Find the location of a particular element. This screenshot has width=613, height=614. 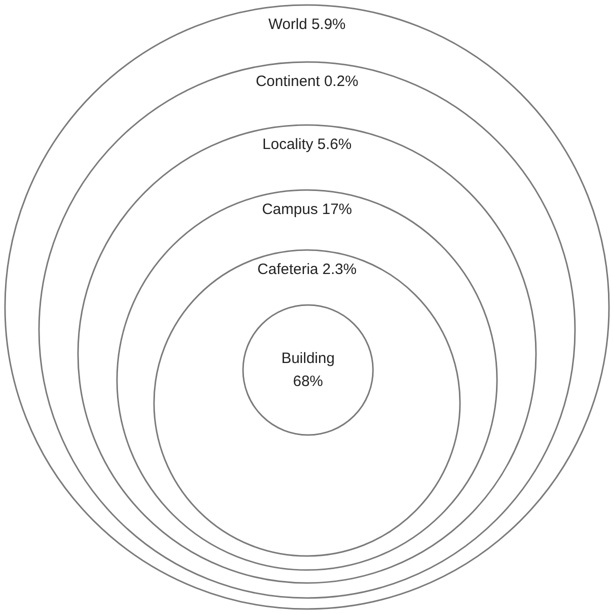

data-label: 2.3% is located at coordinates (339, 269).